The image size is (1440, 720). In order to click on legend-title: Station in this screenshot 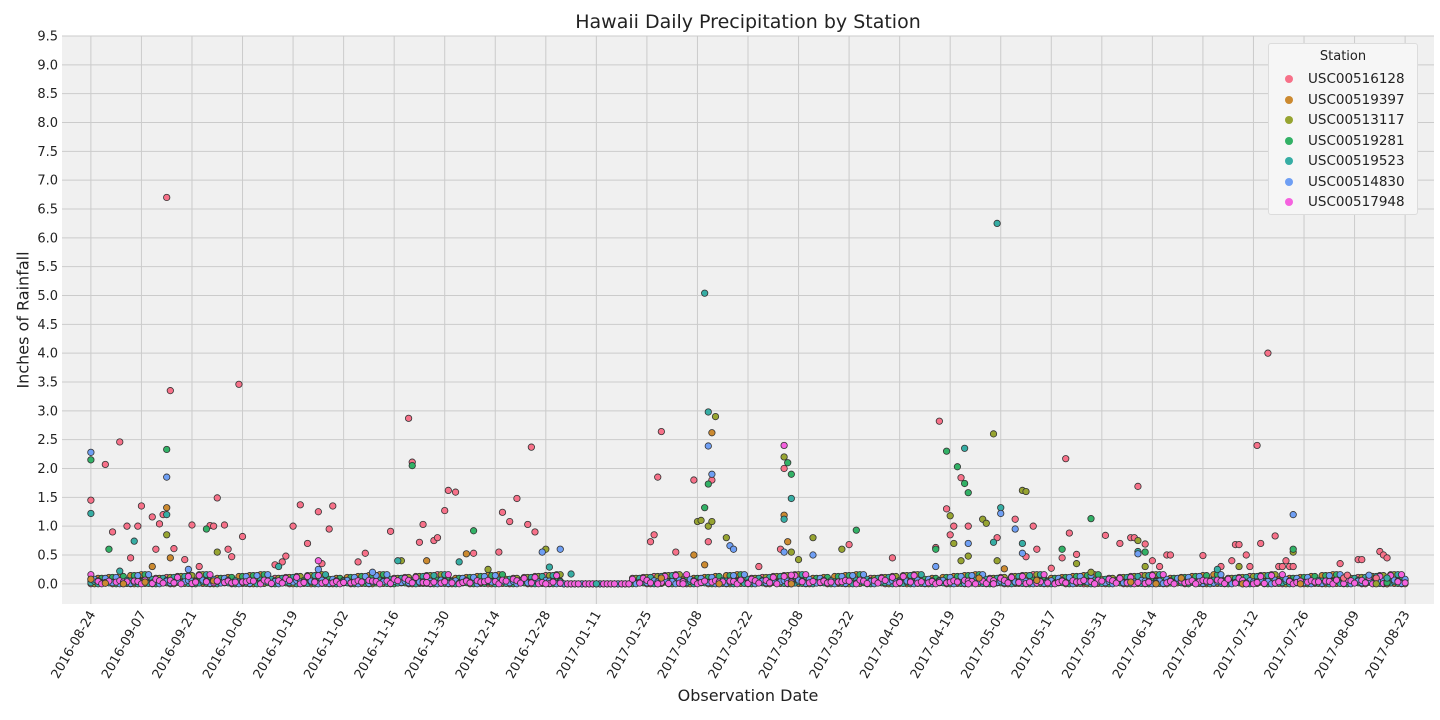, I will do `click(1343, 56)`.